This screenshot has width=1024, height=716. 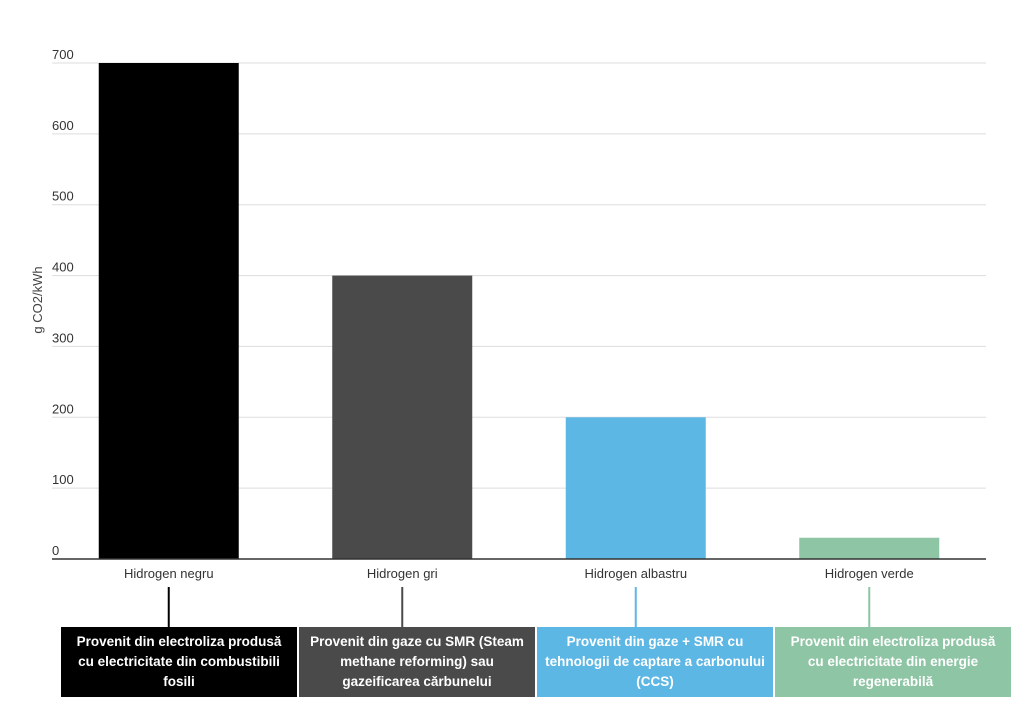 I want to click on y-axis-ticks: 0 100 200 300 400 500 600 700, so click(x=63, y=302).